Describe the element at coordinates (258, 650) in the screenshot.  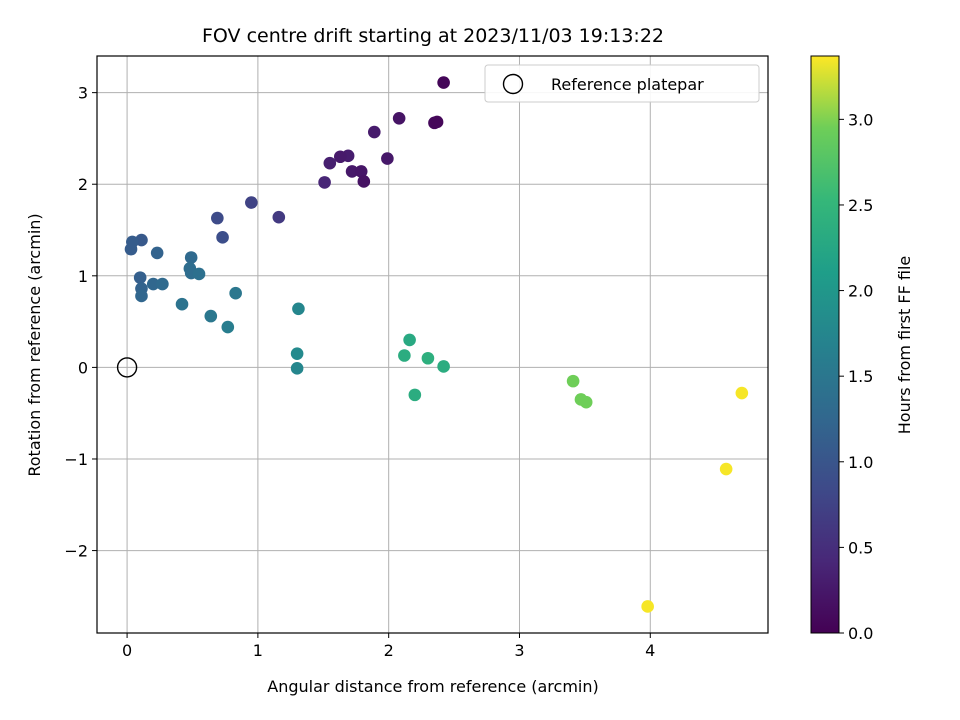
I see `x-tick-label: 1` at that location.